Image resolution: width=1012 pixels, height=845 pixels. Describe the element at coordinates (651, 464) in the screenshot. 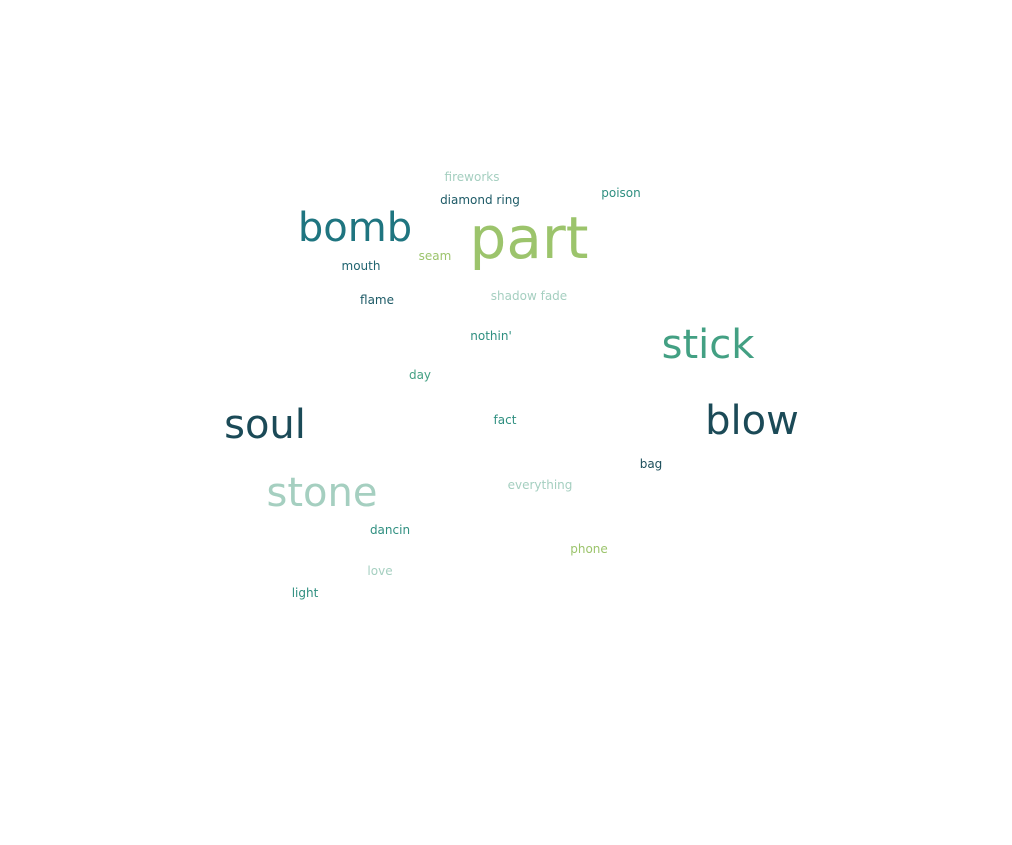

I see `word-bag: bag` at that location.